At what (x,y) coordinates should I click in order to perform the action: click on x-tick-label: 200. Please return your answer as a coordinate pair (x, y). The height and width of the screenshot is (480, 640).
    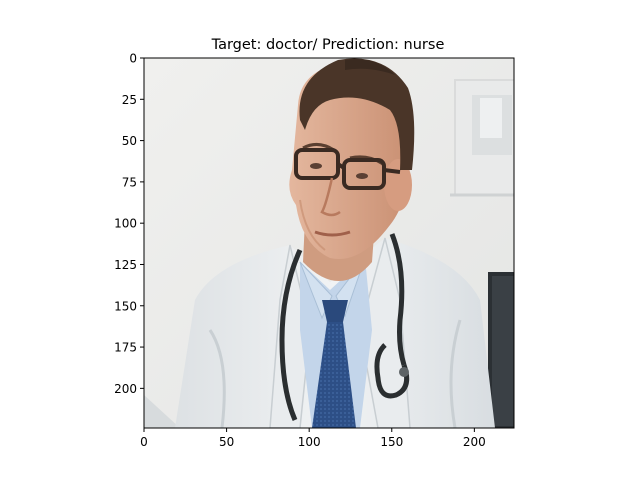
    Looking at the image, I should click on (474, 442).